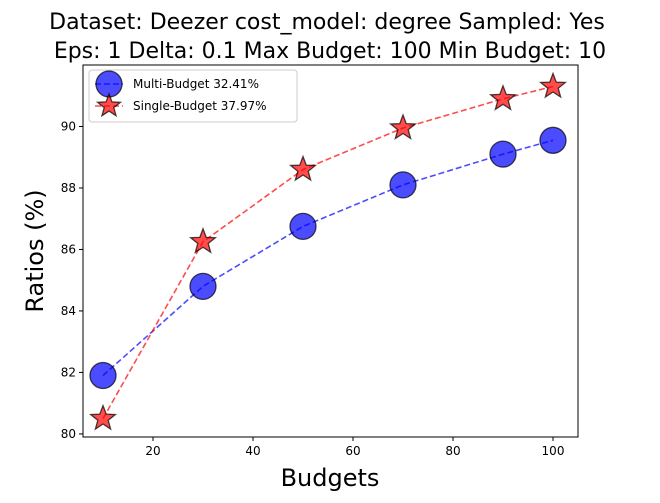 The height and width of the screenshot is (503, 660). Describe the element at coordinates (196, 84) in the screenshot. I see `legend-label-multi-budget: Multi-Budget 32.41%` at that location.